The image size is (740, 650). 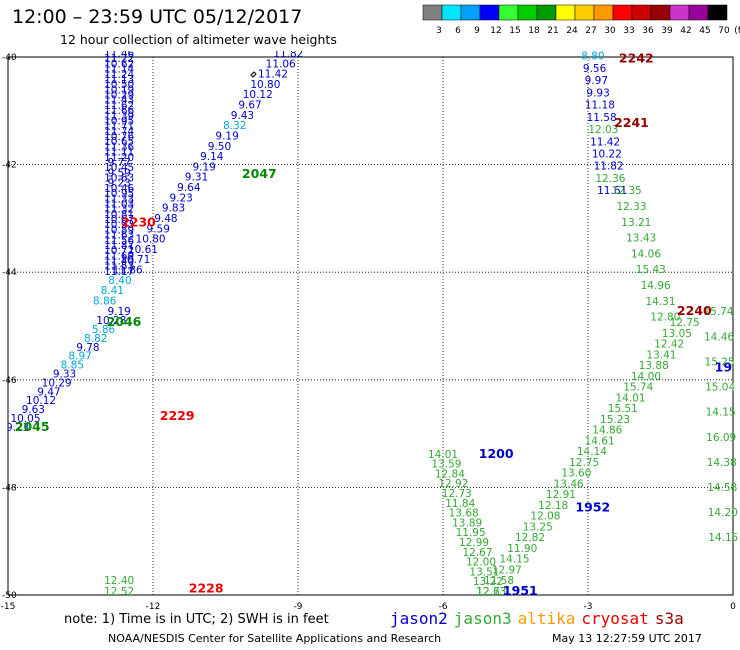 What do you see at coordinates (590, 31) in the screenshot?
I see `colorbar-tick-label: 27` at bounding box center [590, 31].